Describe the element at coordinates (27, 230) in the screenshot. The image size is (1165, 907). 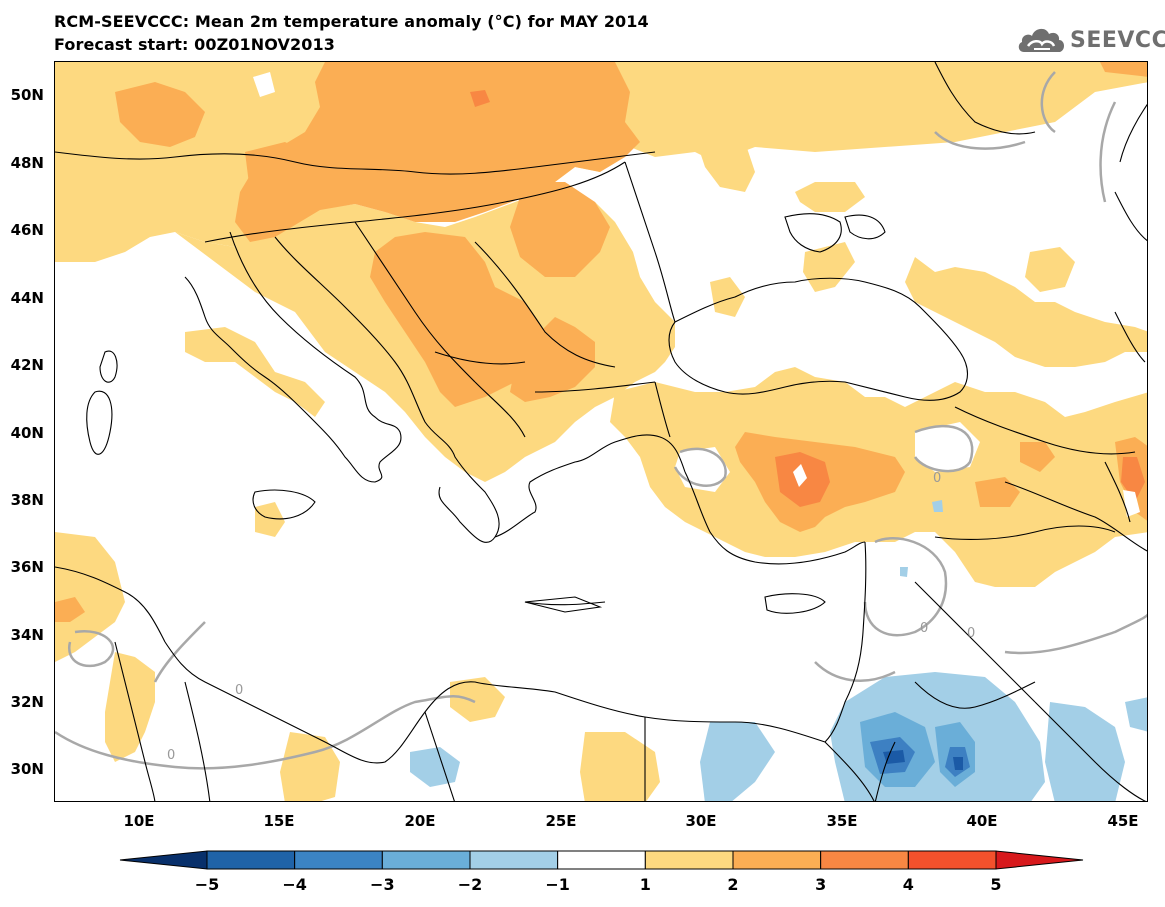
I see `lat-label: 46N` at that location.